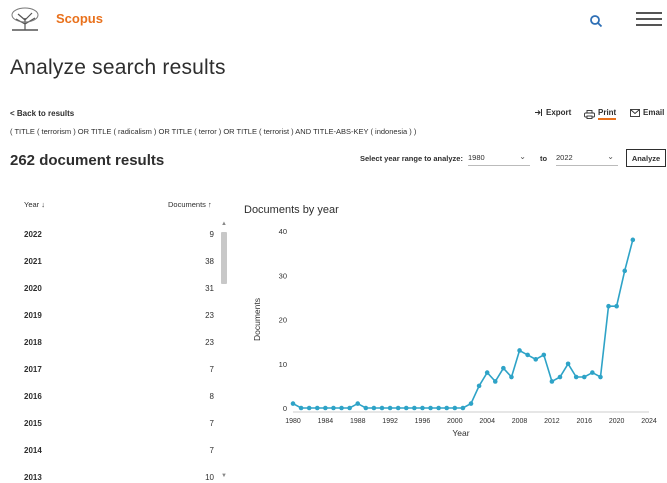  Describe the element at coordinates (224, 476) in the screenshot. I see `scroll-down-icon: ▼` at that location.